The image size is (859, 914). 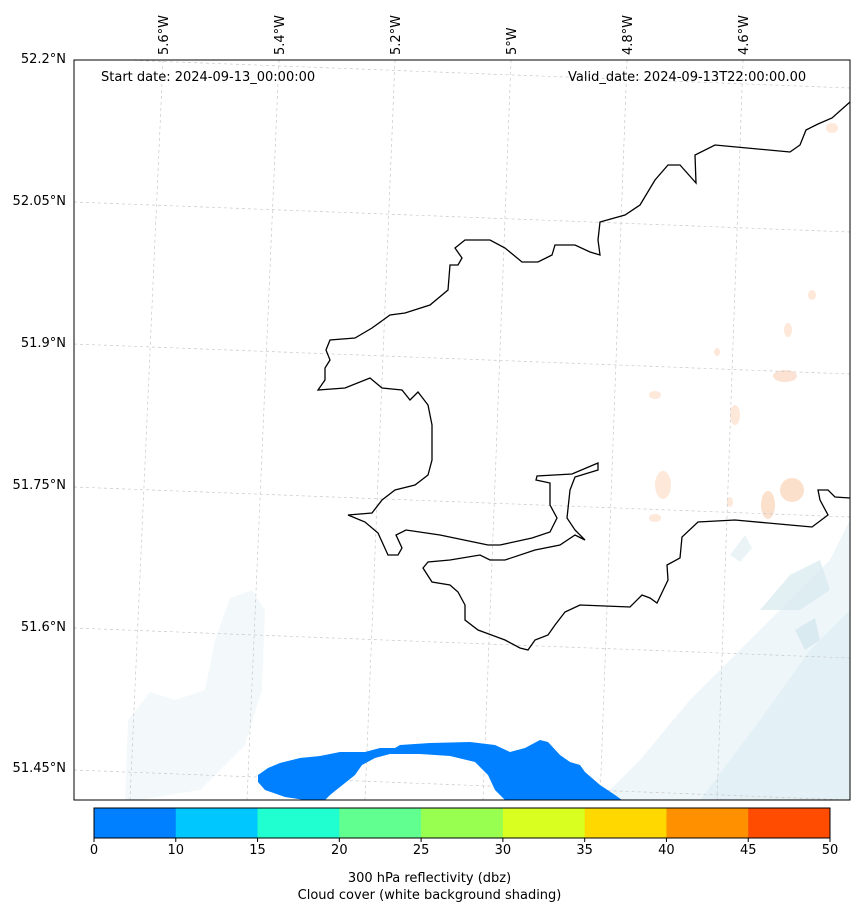 I want to click on colorbar-tick-label: 45, so click(x=748, y=850).